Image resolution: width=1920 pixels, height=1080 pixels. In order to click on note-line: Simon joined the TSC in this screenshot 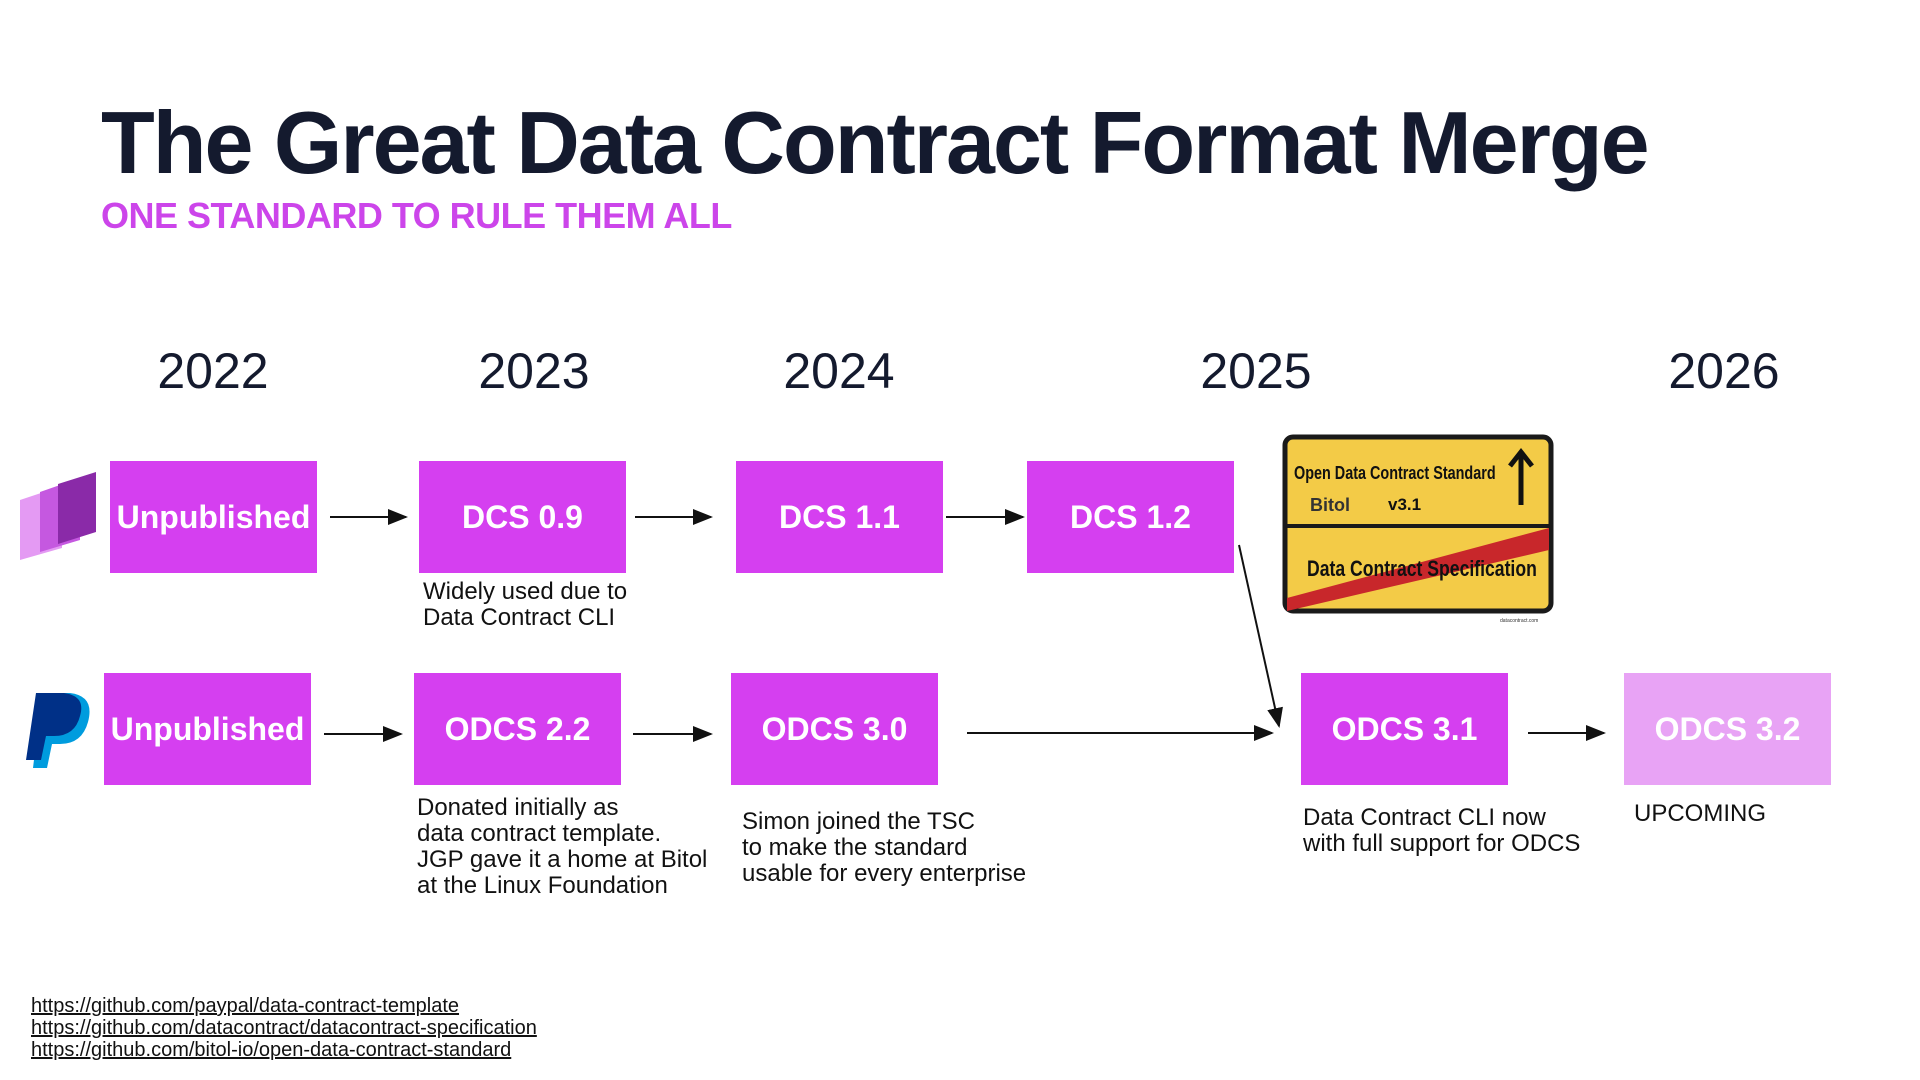, I will do `click(859, 821)`.